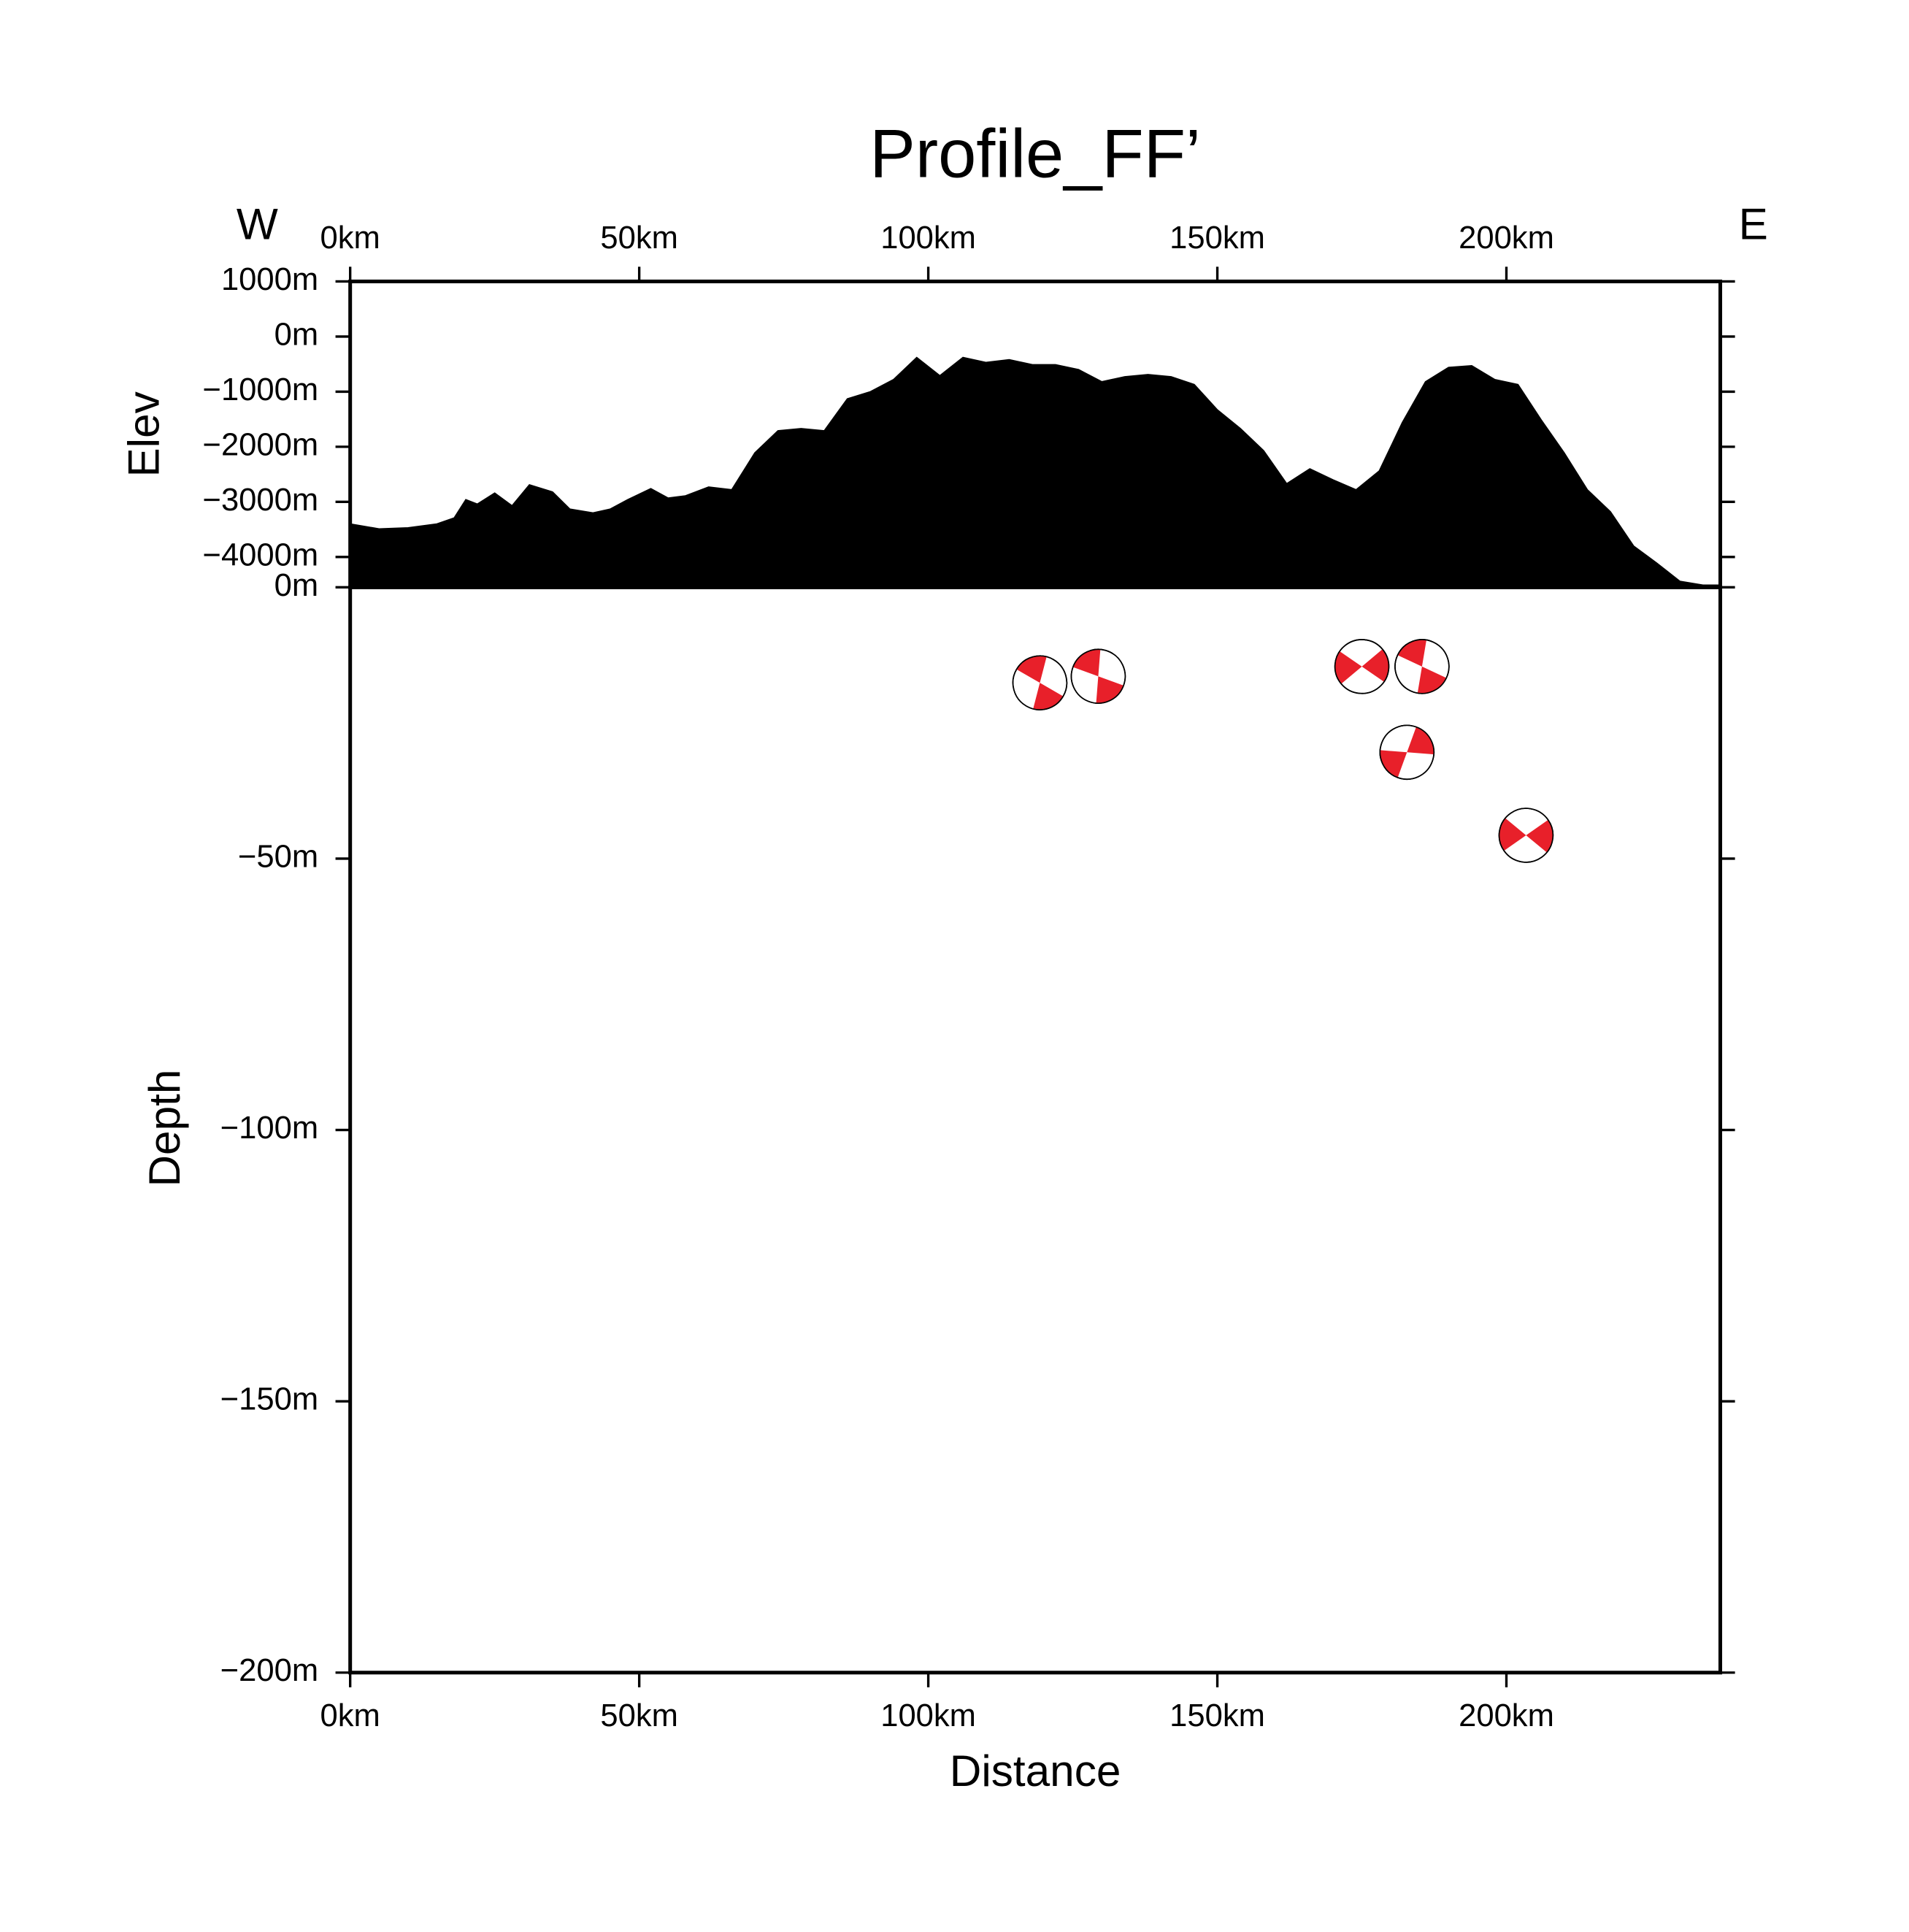  What do you see at coordinates (261, 554) in the screenshot?
I see `y-tick-label: −4000m` at bounding box center [261, 554].